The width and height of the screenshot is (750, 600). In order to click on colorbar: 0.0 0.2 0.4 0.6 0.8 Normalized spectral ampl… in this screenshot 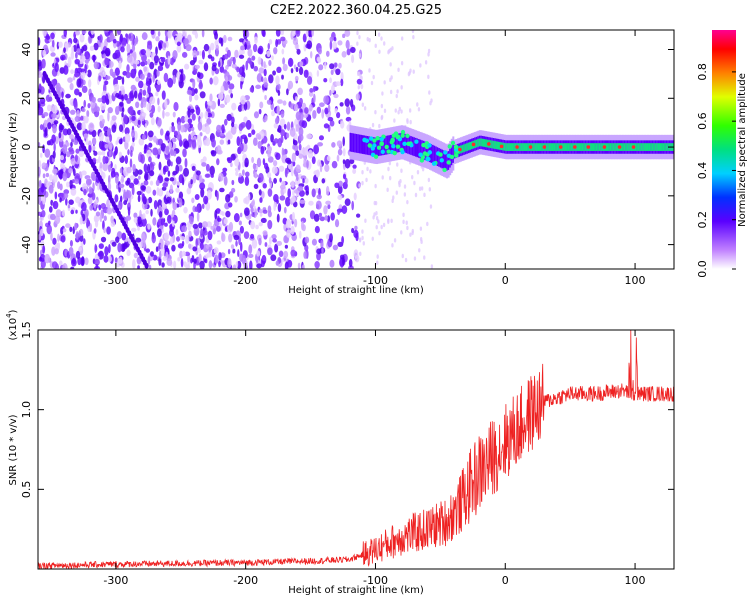, I will do `click(722, 154)`.